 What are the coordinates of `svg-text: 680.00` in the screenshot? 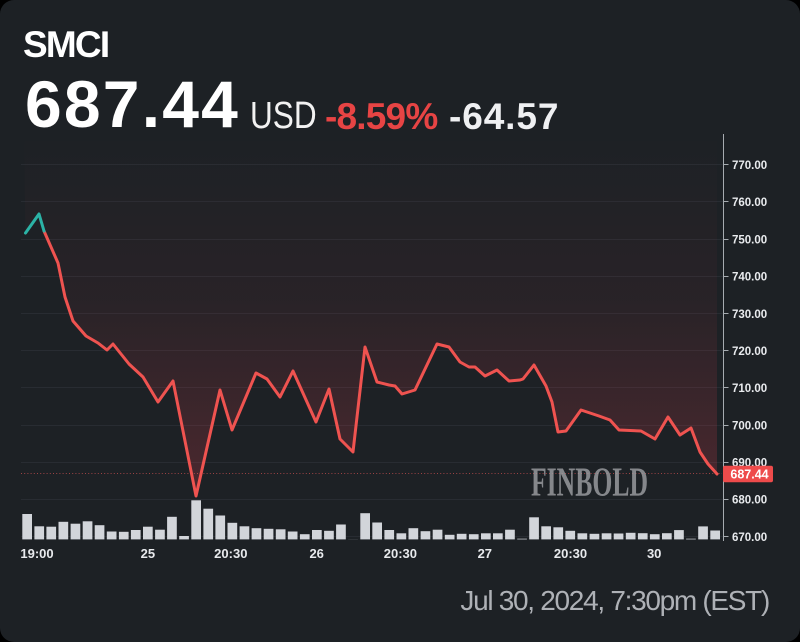 It's located at (749, 501).